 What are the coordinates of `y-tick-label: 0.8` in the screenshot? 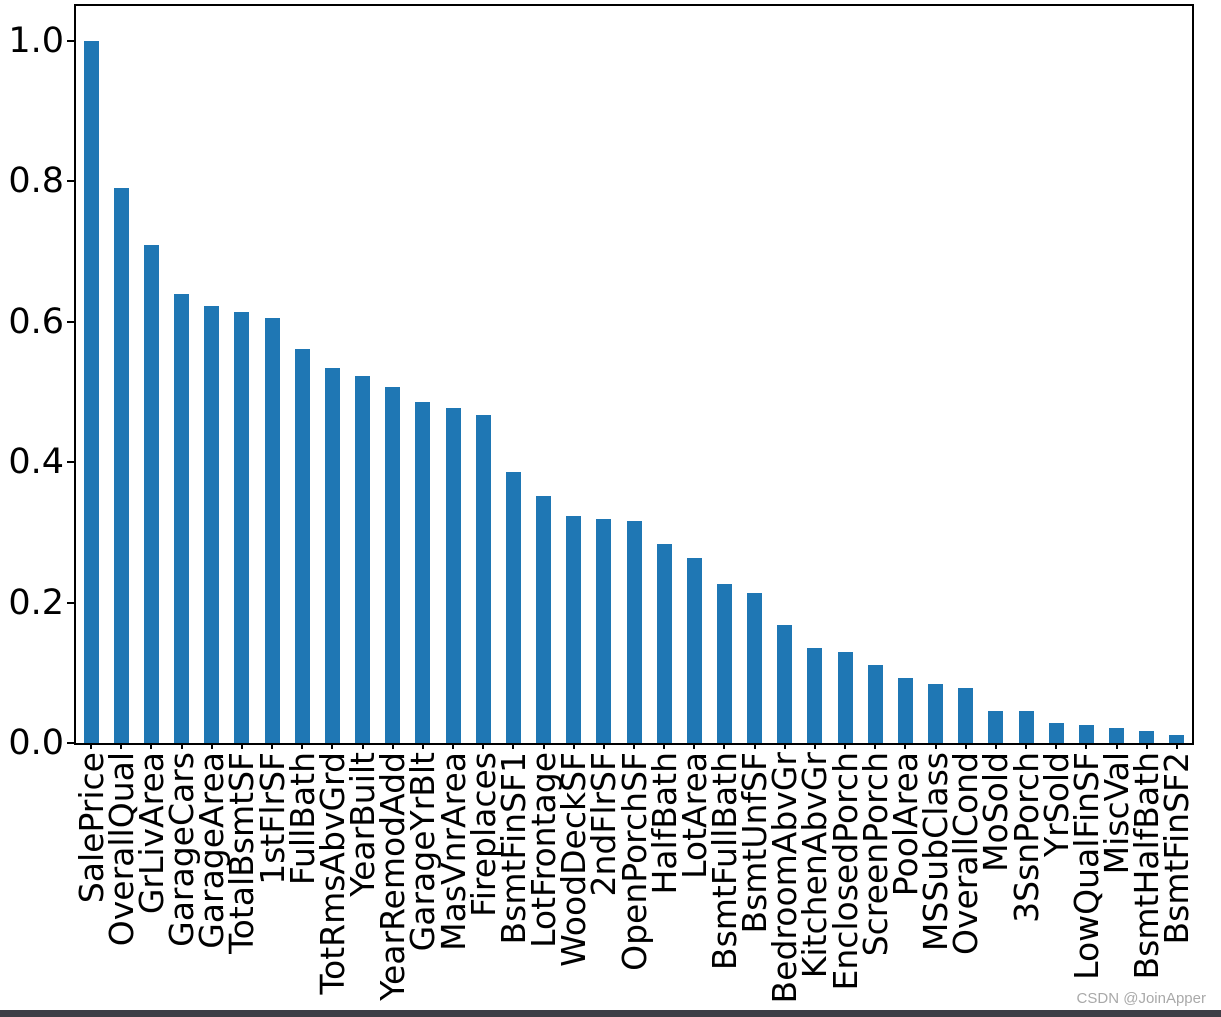 It's located at (36, 181).